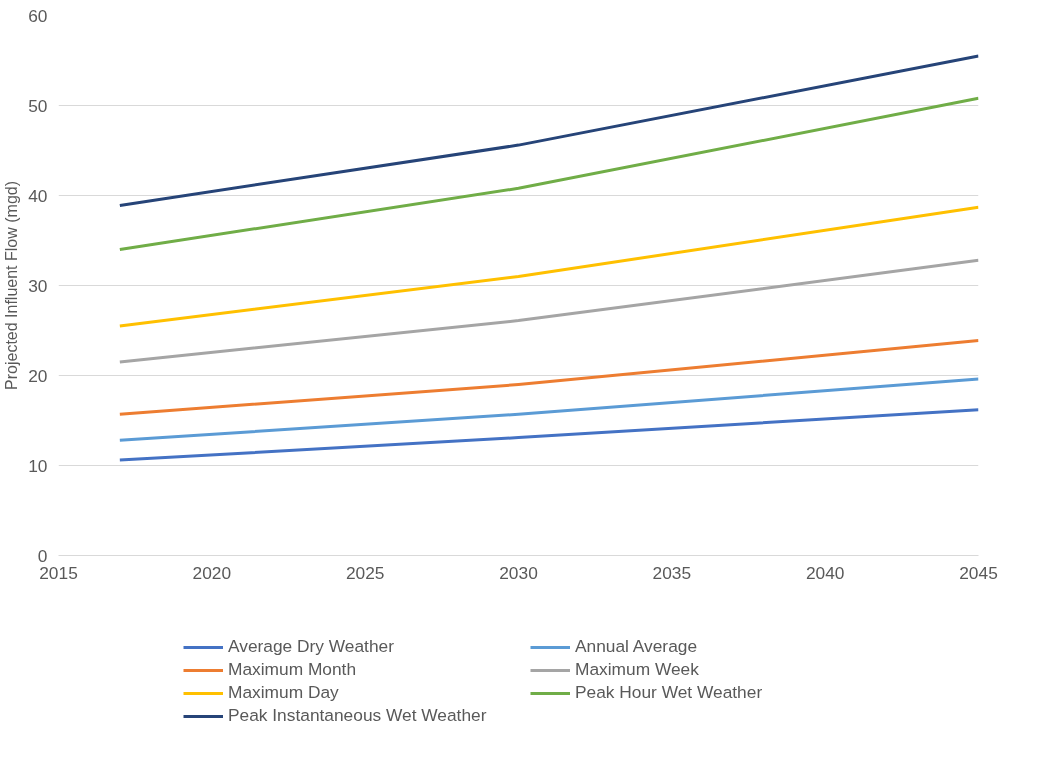  What do you see at coordinates (293, 669) in the screenshot?
I see `legend-label: Maximum Month` at bounding box center [293, 669].